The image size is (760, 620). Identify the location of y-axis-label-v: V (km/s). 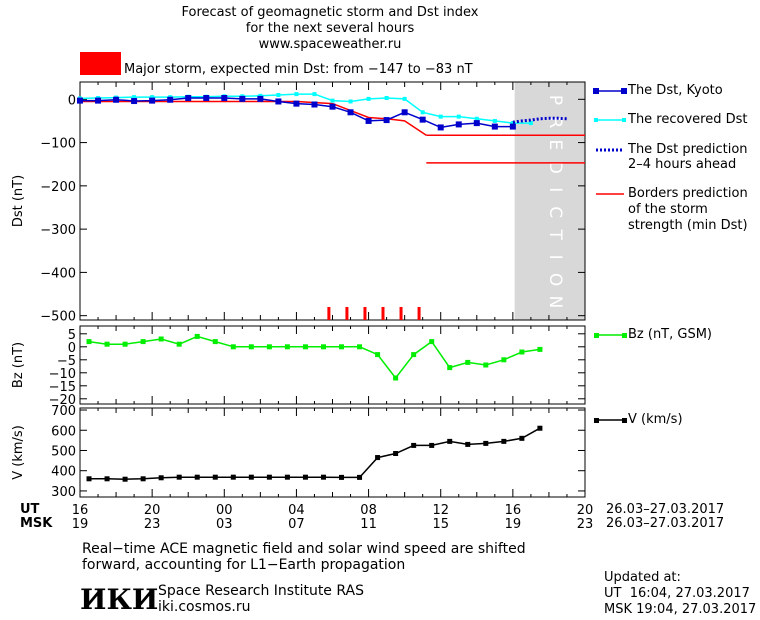
(18, 452).